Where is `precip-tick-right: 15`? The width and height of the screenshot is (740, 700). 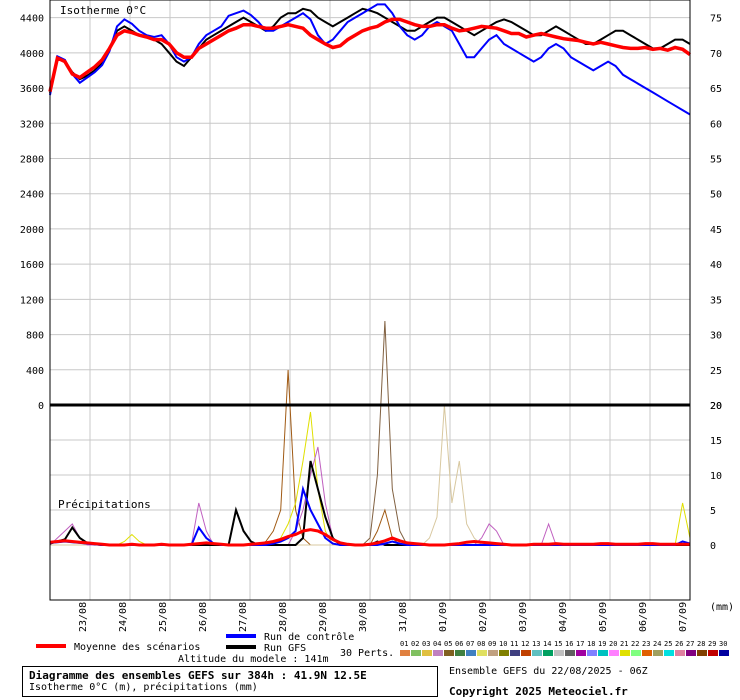 precip-tick-right: 15 is located at coordinates (716, 441).